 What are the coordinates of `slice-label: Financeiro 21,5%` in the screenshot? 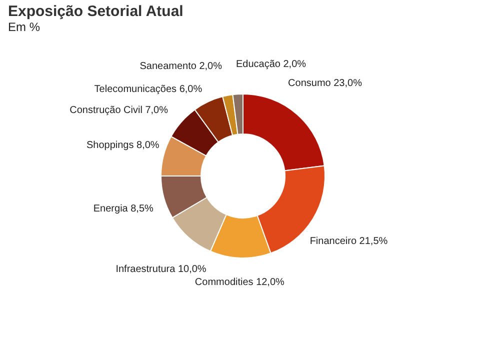 It's located at (349, 241).